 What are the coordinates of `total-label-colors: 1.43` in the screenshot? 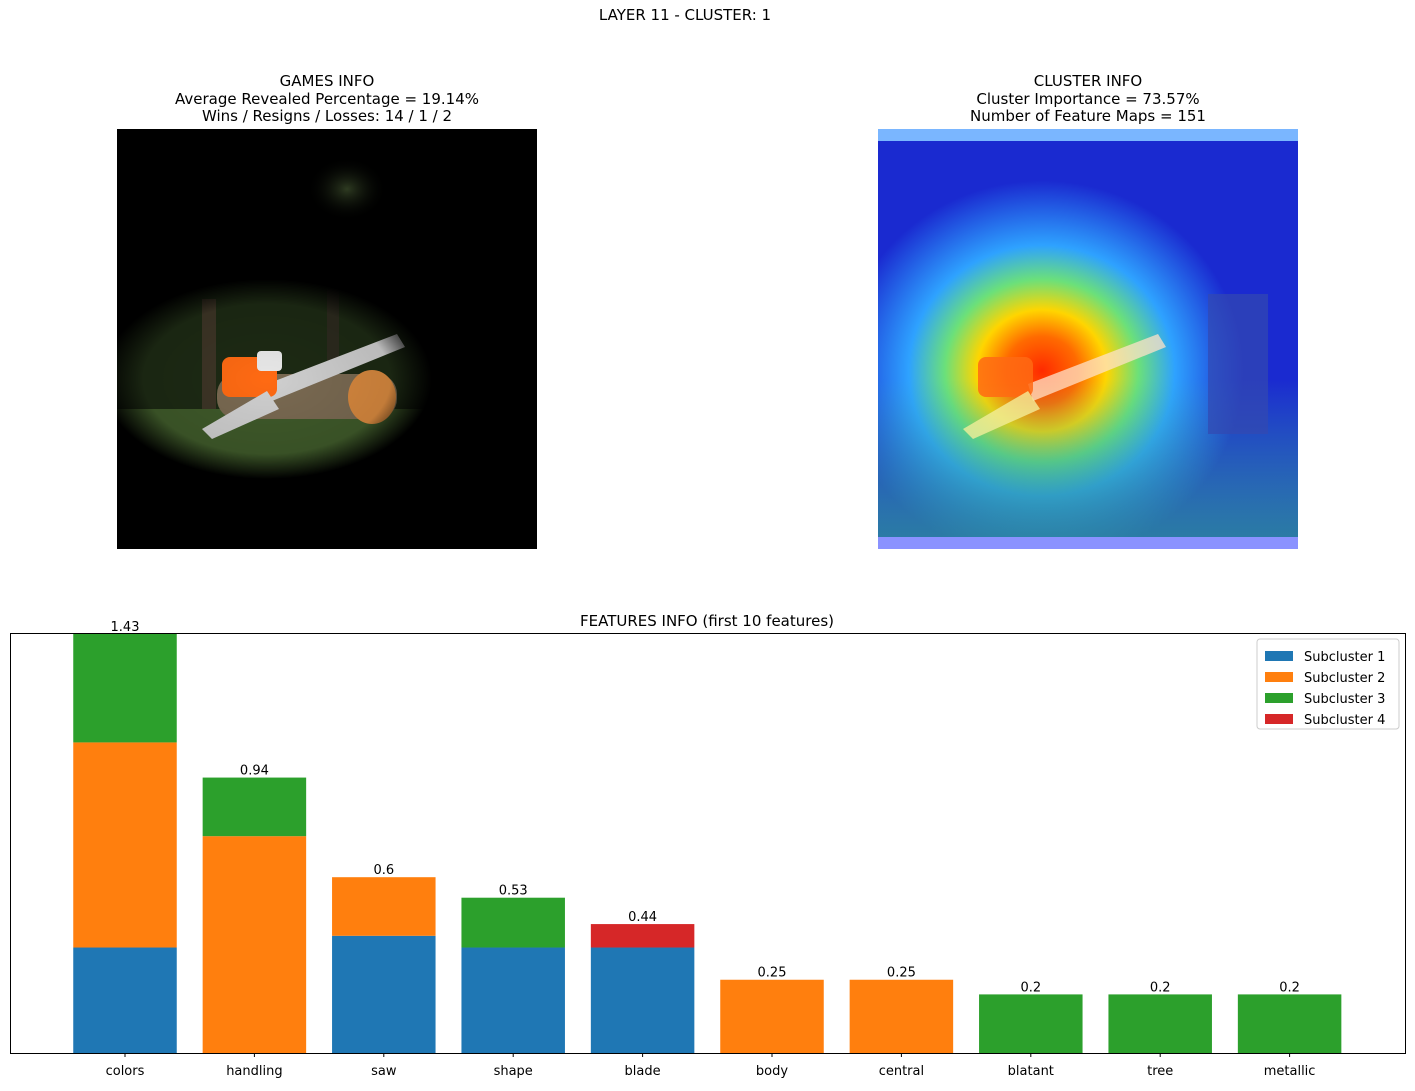 It's located at (125, 627).